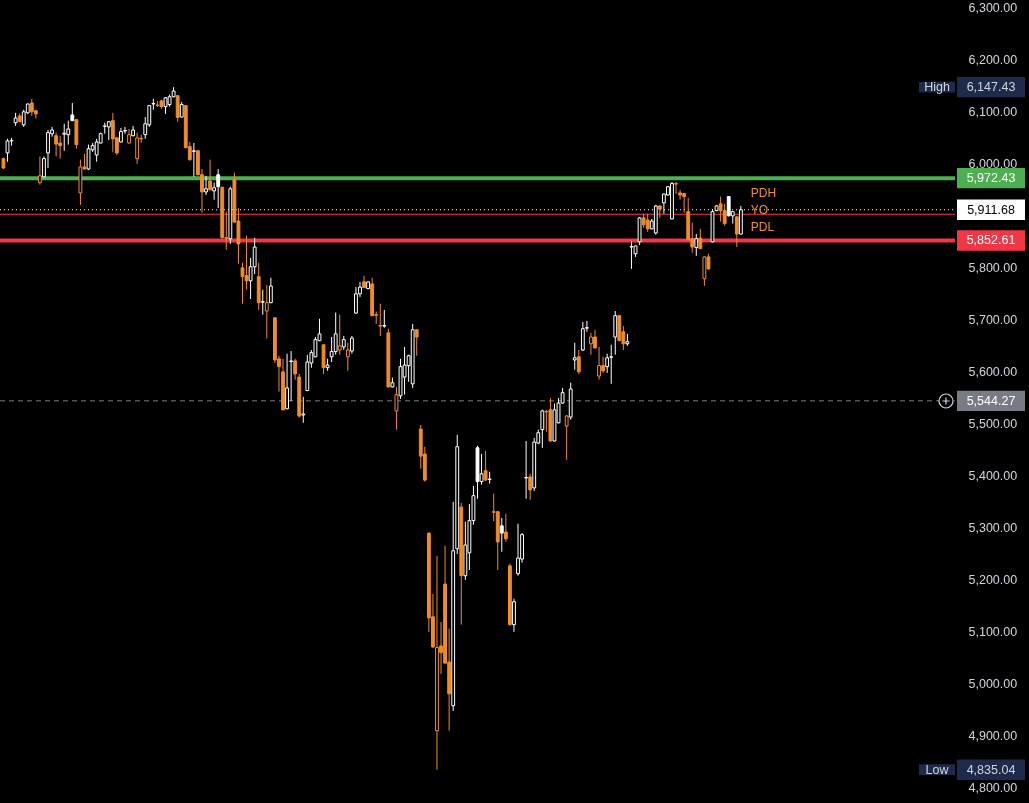 The width and height of the screenshot is (1029, 803). Describe the element at coordinates (993, 60) in the screenshot. I see `y-tick-label: 6,200.00` at that location.